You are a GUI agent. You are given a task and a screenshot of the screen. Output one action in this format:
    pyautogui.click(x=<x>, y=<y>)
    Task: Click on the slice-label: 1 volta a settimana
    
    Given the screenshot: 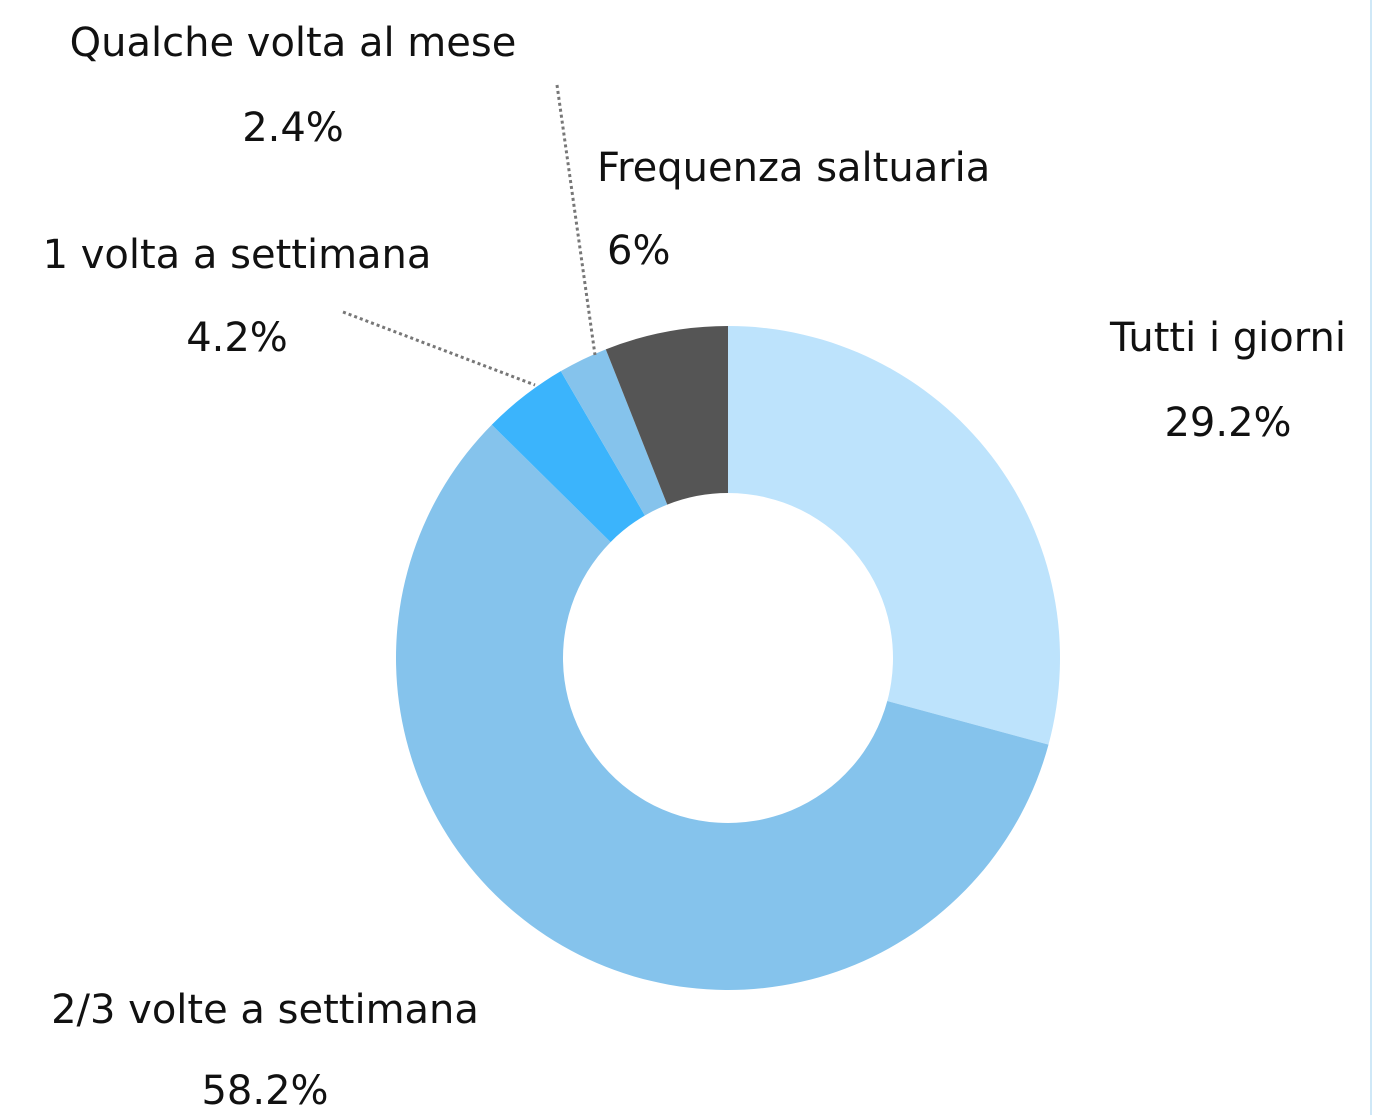 What is the action you would take?
    pyautogui.click(x=237, y=255)
    